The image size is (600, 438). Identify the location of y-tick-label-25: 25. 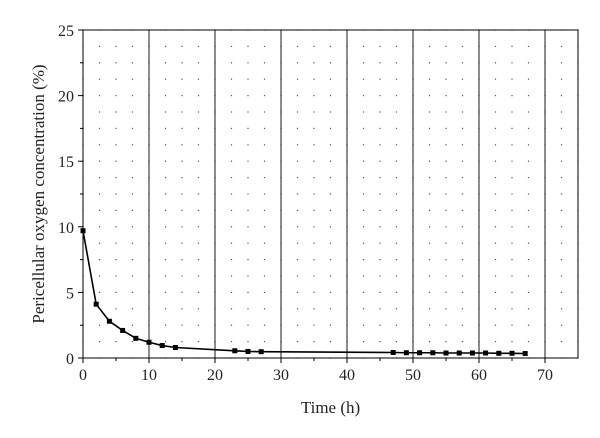
(66, 31).